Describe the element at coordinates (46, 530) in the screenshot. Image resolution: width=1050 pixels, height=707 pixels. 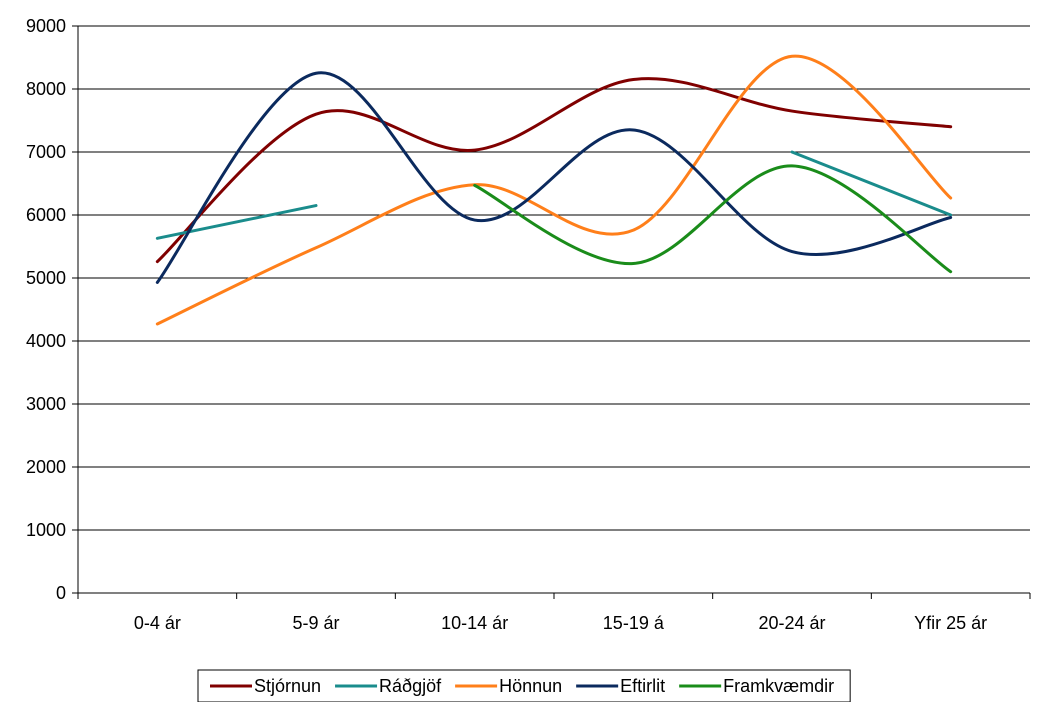
I see `y-tick-label: 1000` at that location.